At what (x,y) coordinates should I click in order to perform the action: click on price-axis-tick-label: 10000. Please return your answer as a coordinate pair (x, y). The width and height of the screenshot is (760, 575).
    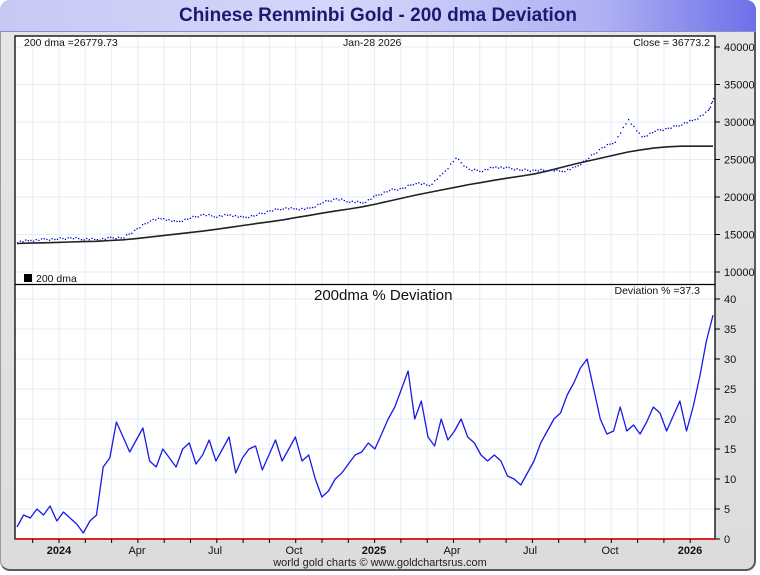
    Looking at the image, I should click on (739, 273).